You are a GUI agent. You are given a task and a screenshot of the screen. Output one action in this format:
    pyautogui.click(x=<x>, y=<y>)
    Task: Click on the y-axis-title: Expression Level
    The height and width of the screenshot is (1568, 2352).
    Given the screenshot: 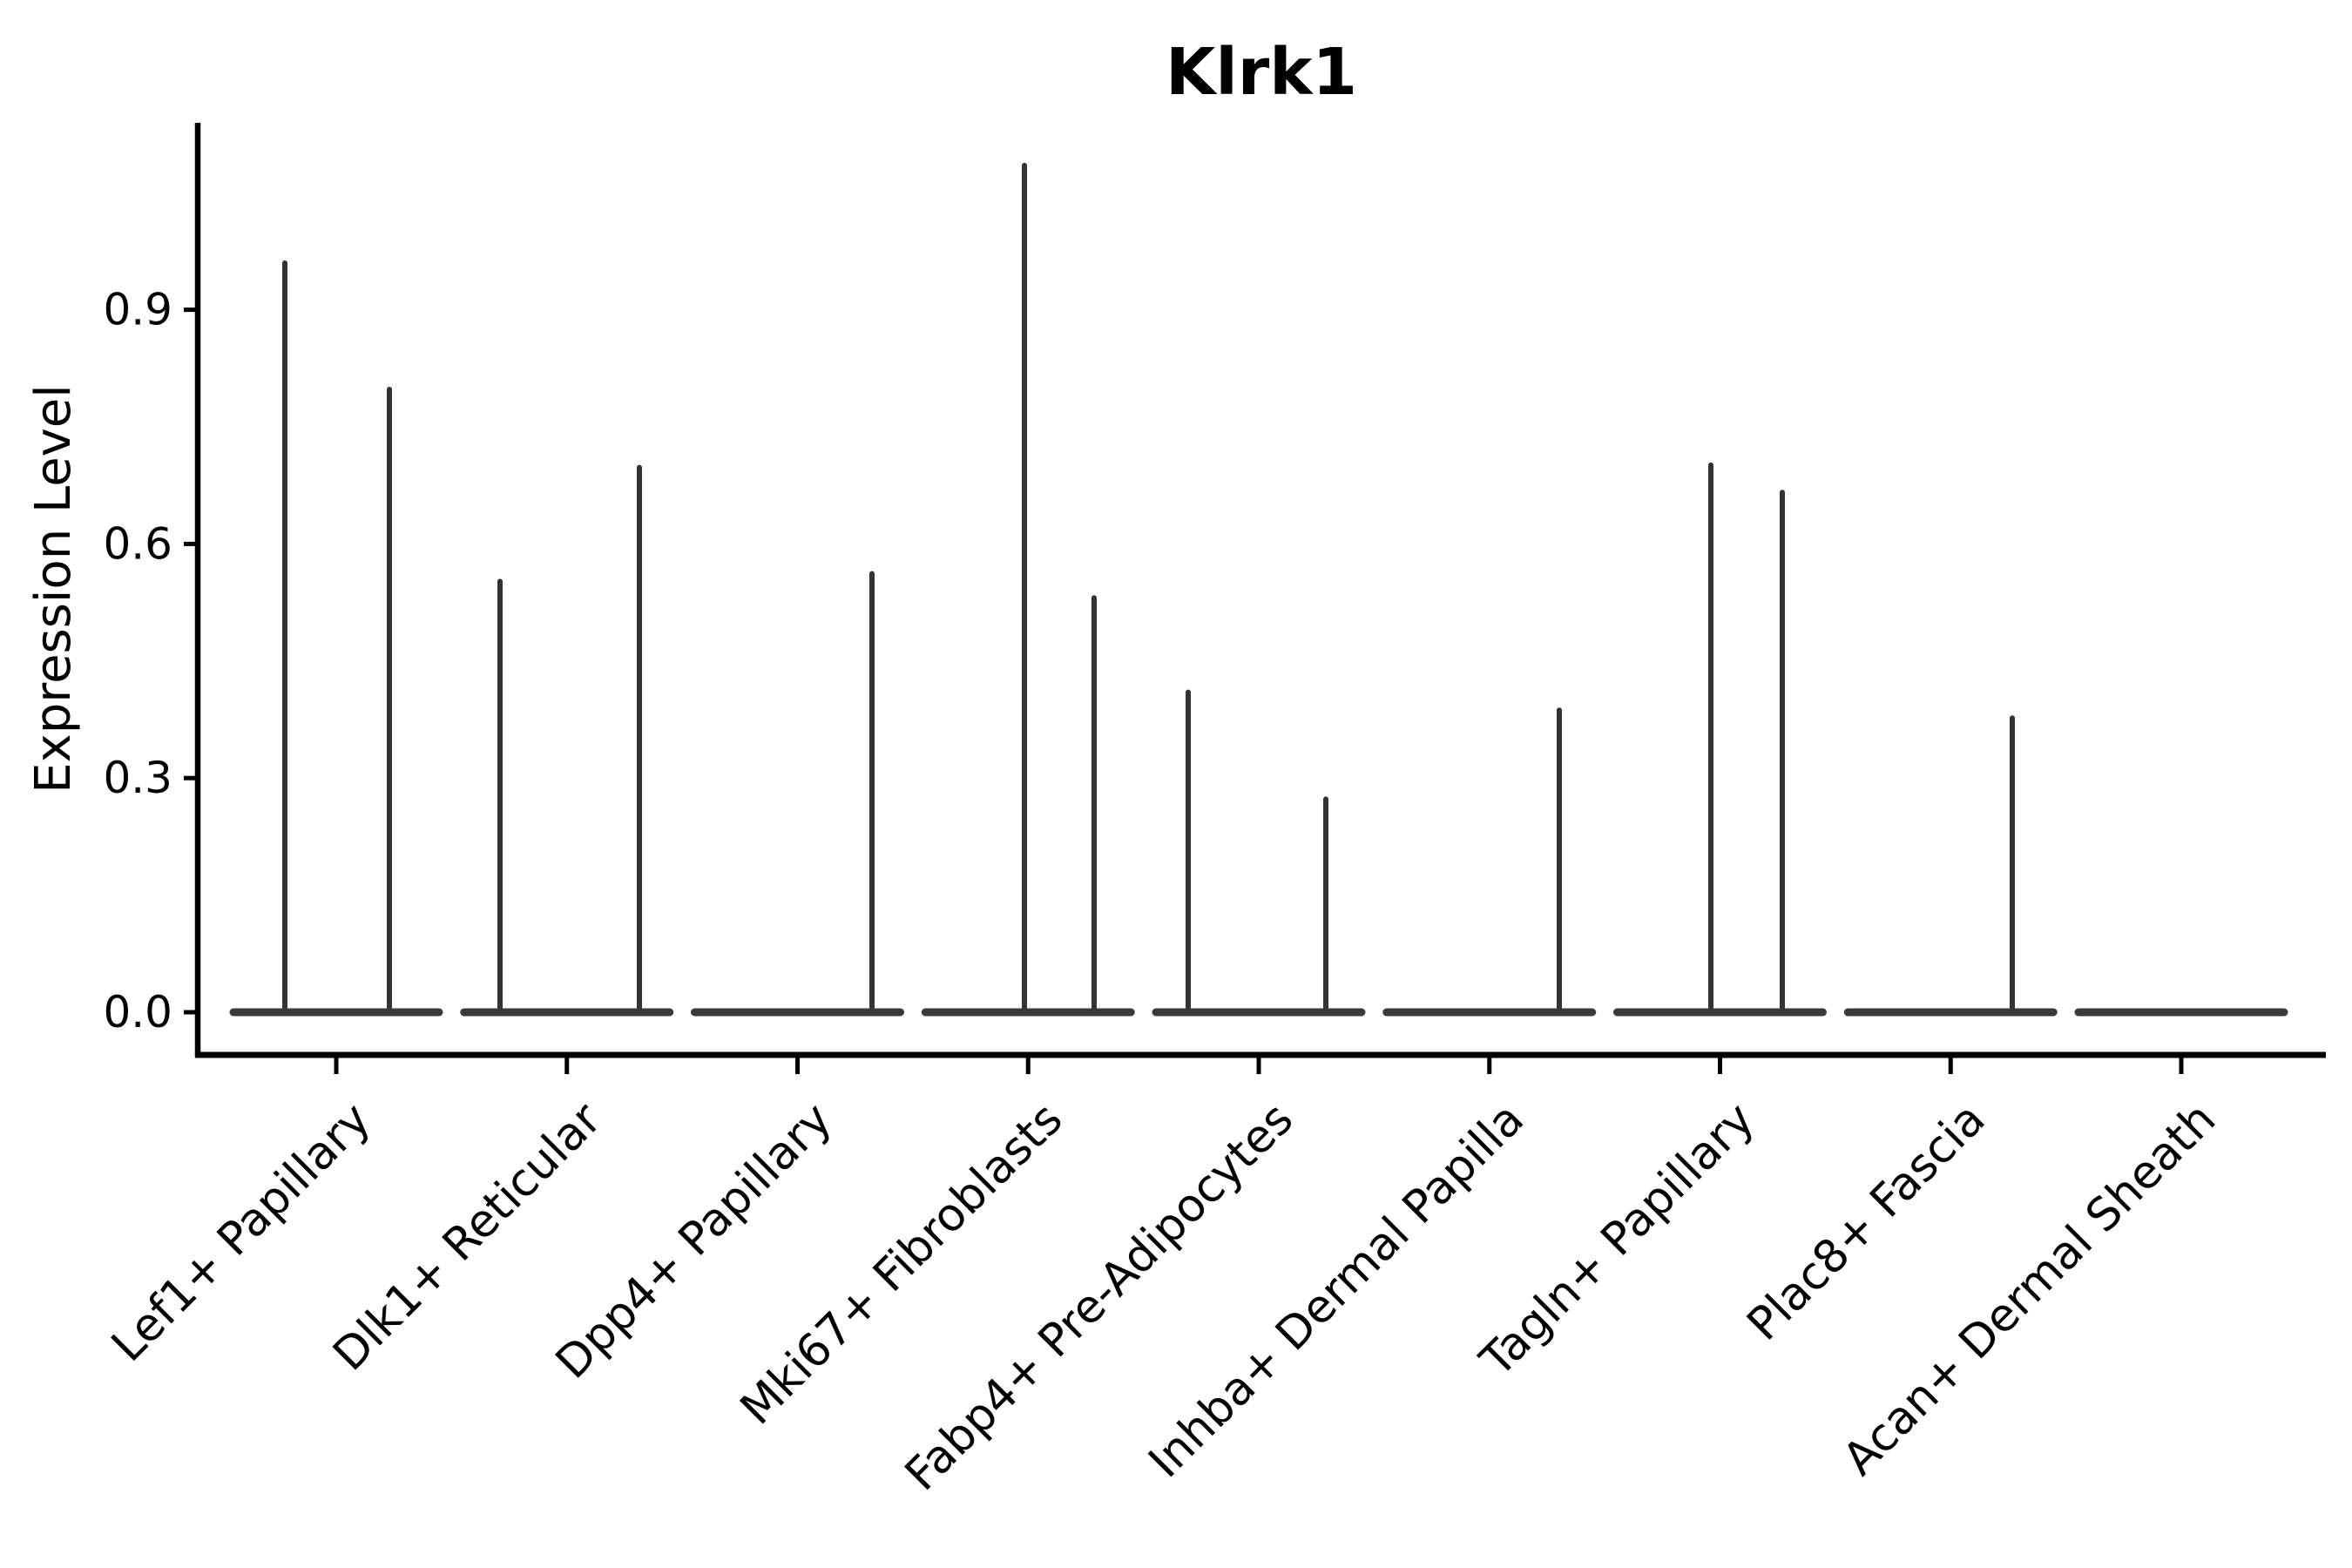 What is the action you would take?
    pyautogui.click(x=53, y=589)
    